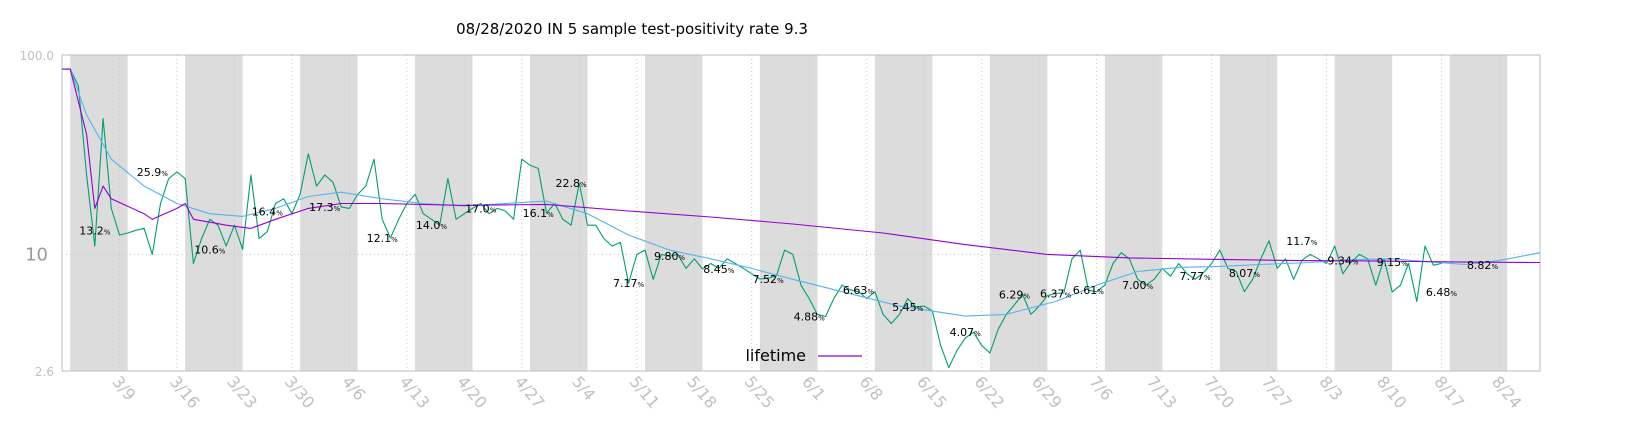 The image size is (1640, 440). Describe the element at coordinates (1479, 265) in the screenshot. I see `data-label-value: 8.82` at that location.